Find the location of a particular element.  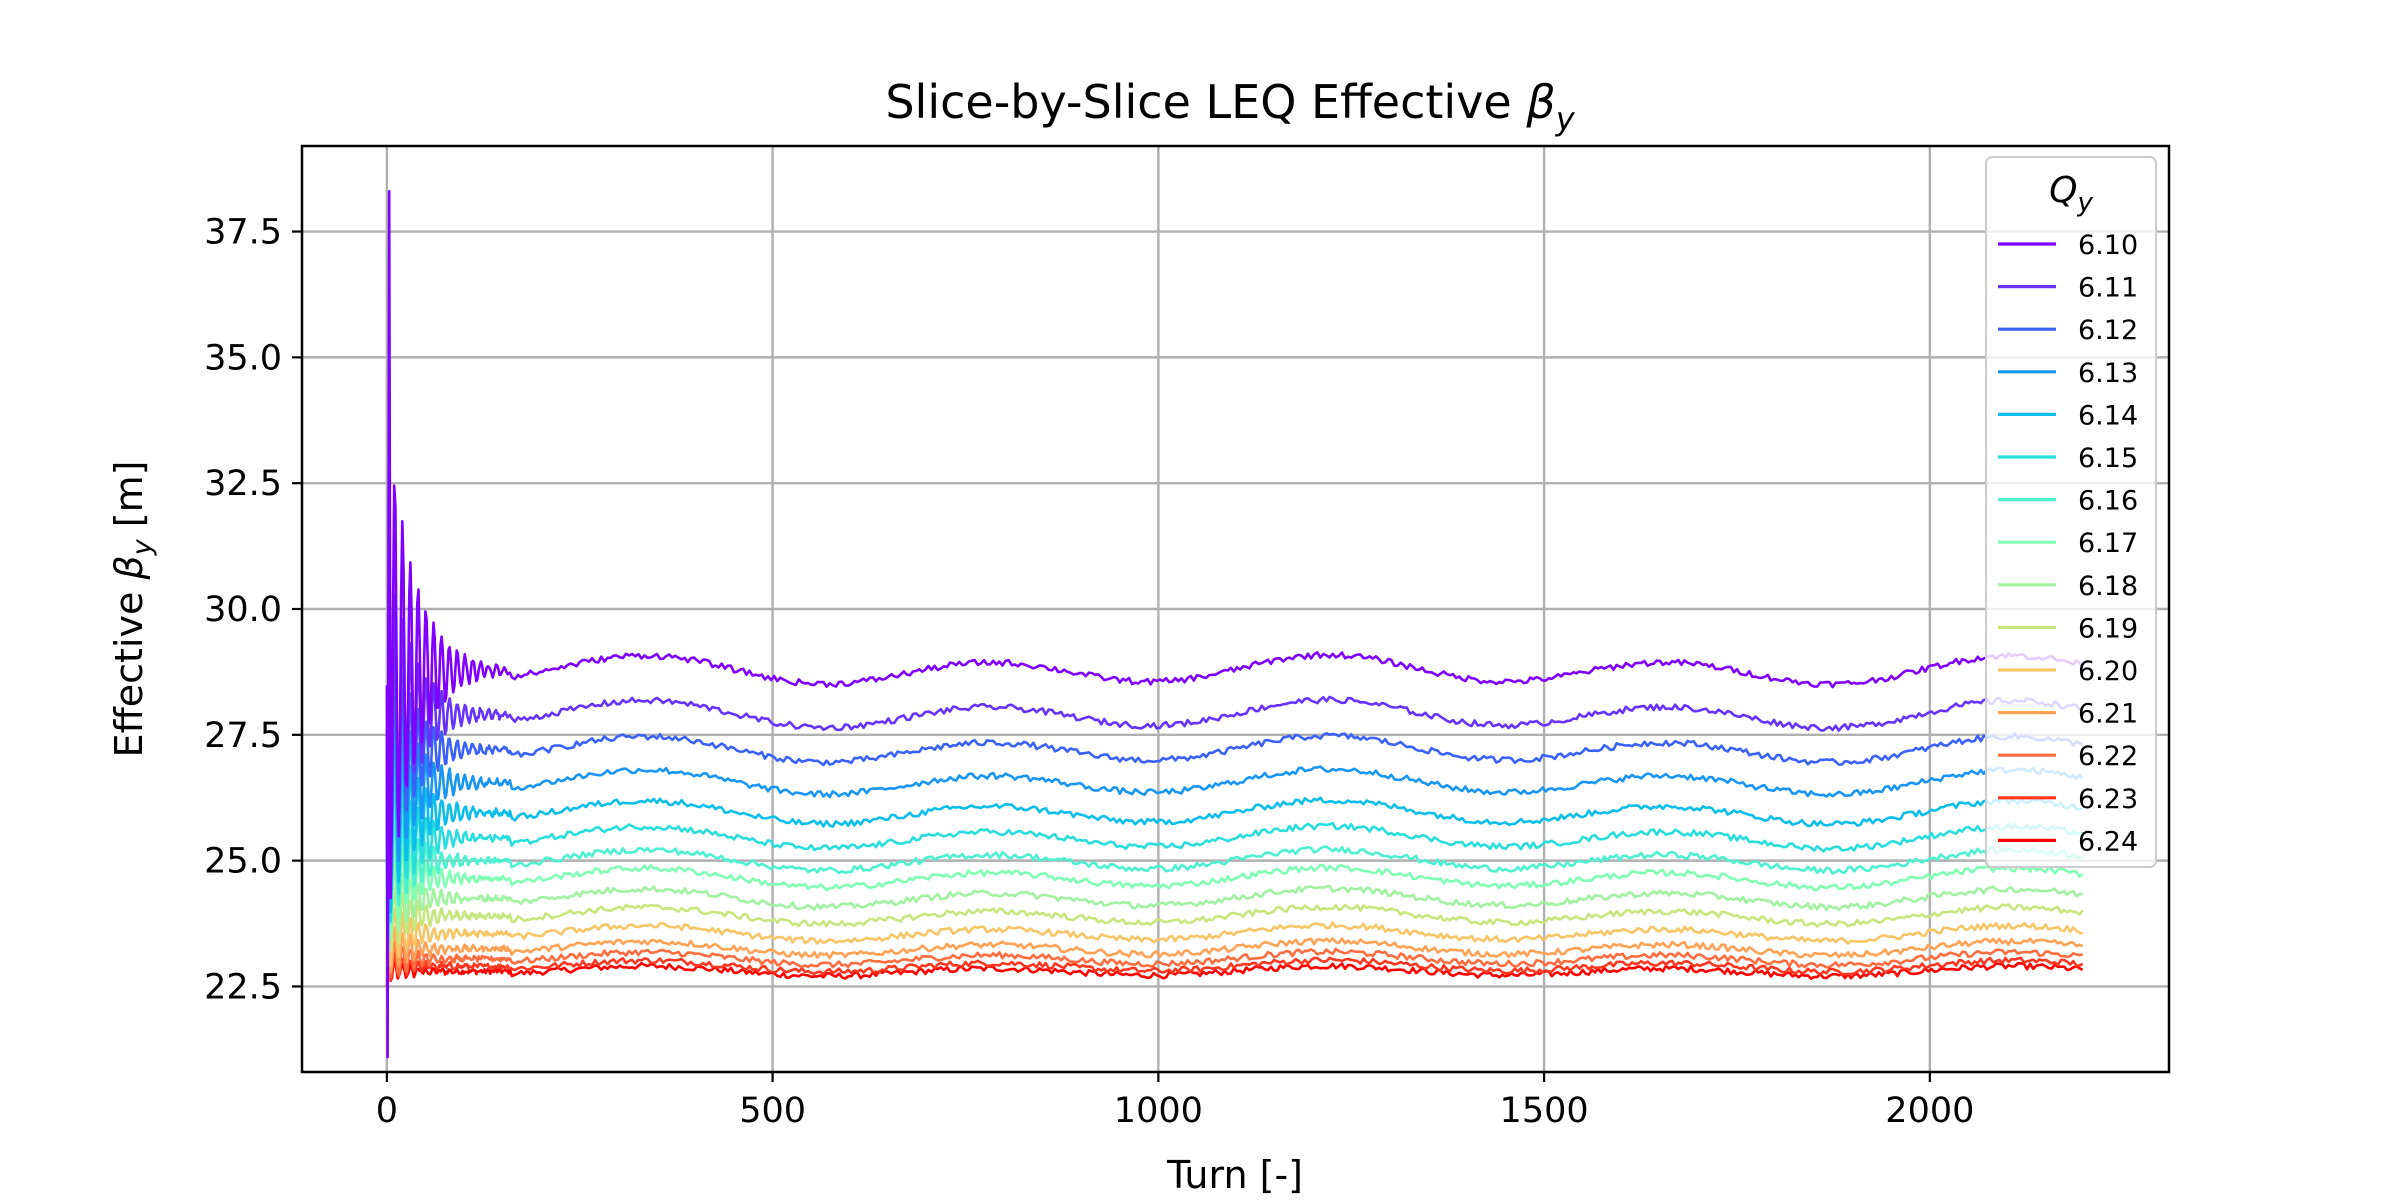

x-tick-label: 2000 is located at coordinates (1929, 1111).